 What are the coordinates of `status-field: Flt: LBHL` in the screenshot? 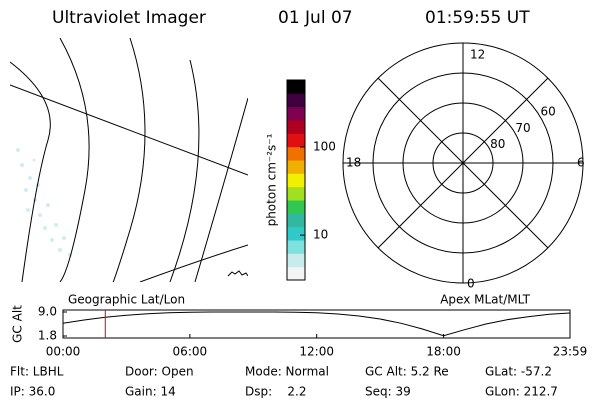 It's located at (37, 372).